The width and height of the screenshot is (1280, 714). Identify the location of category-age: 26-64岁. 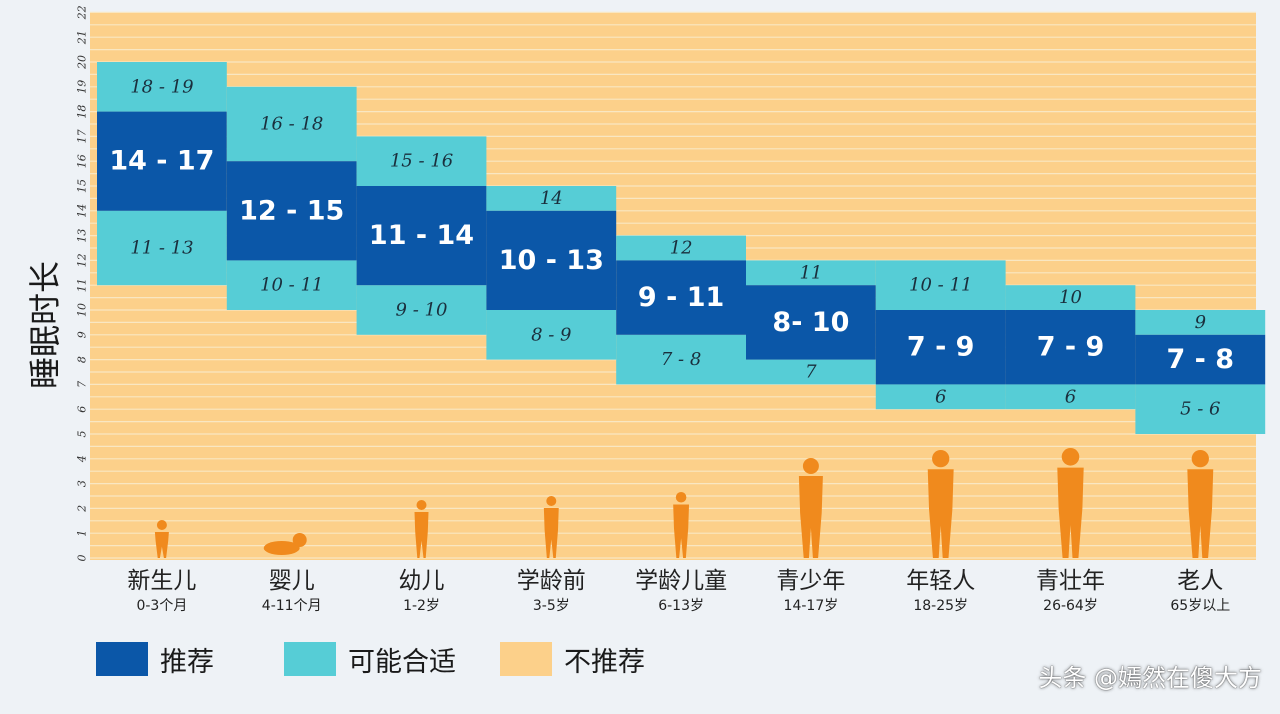
(1070, 606).